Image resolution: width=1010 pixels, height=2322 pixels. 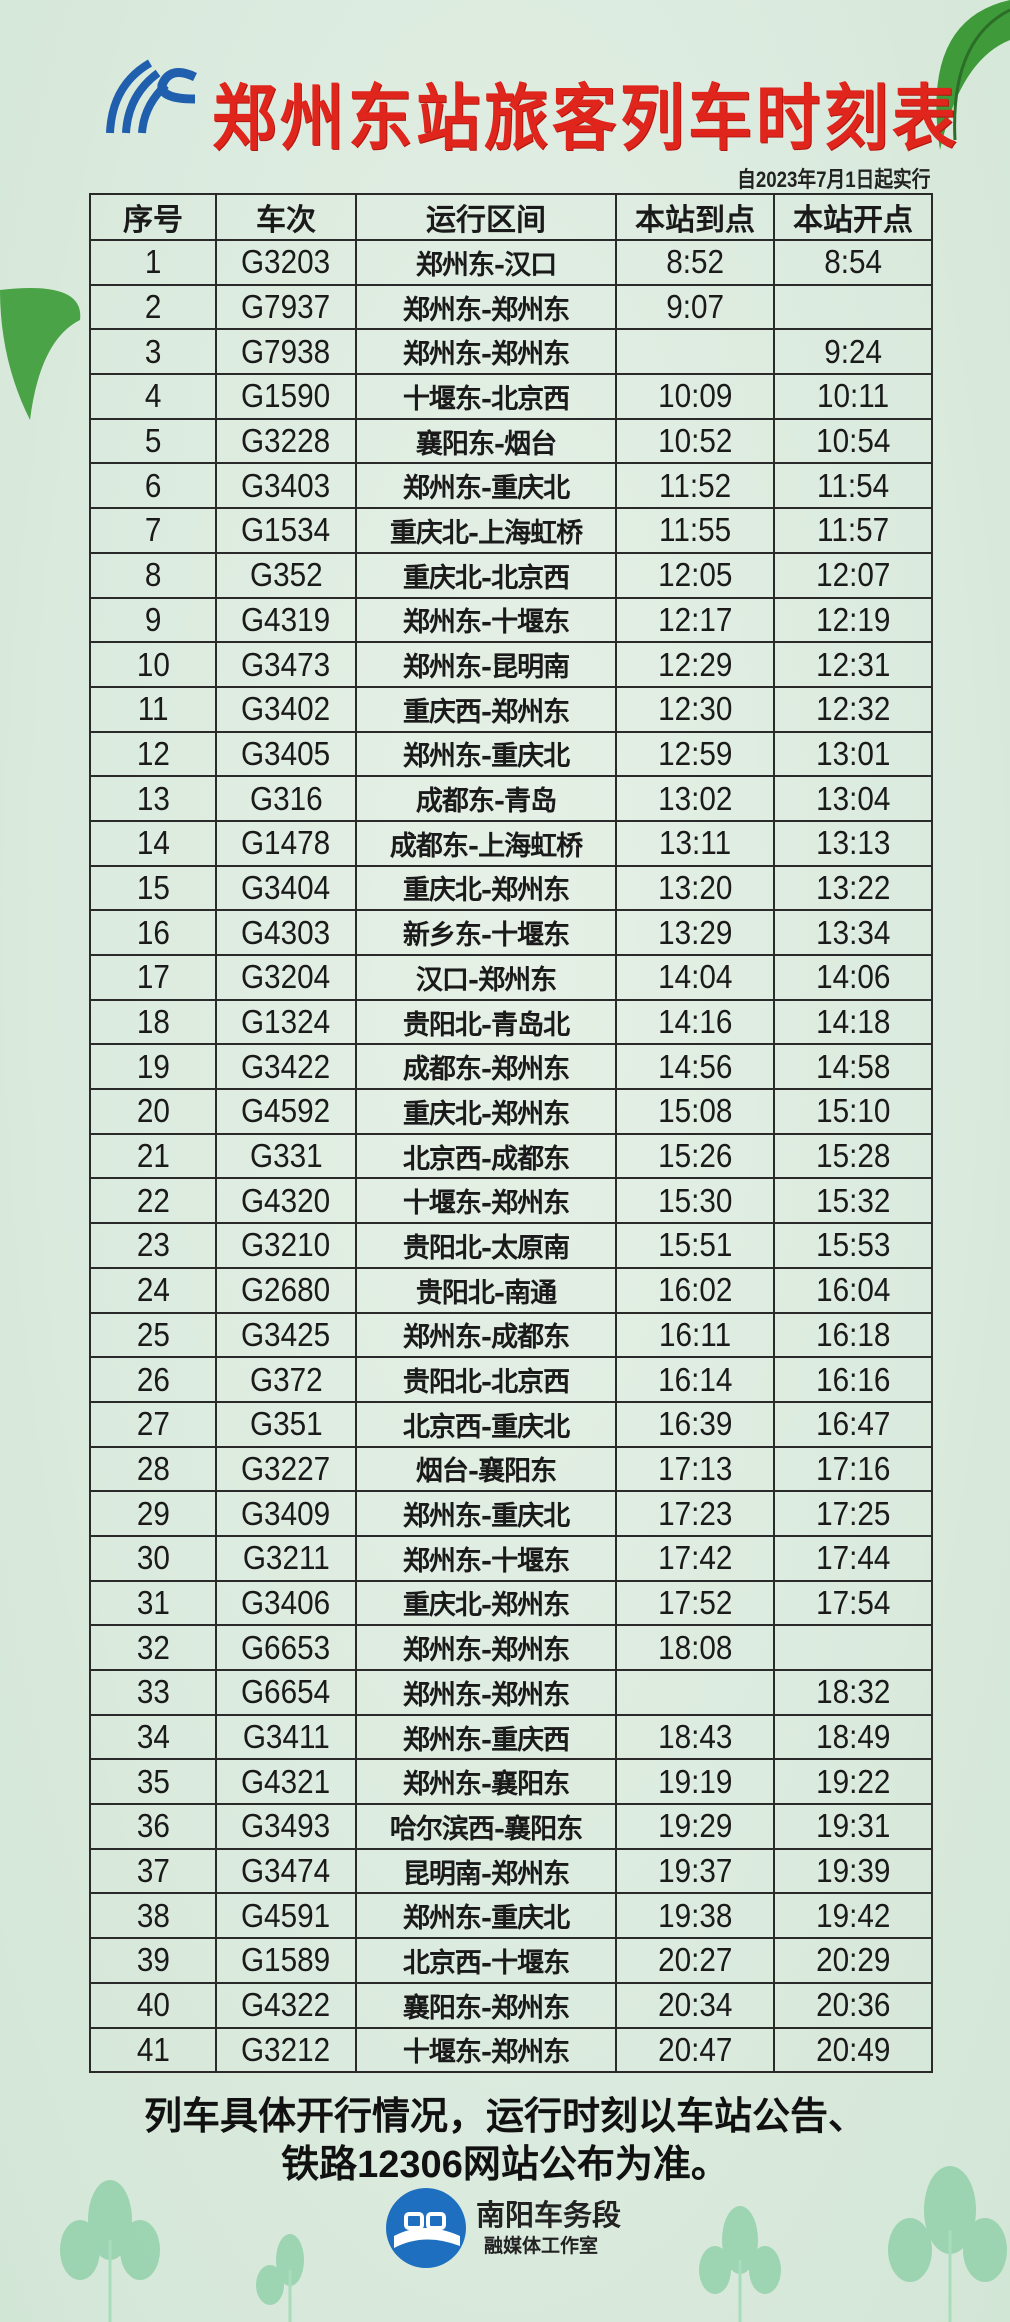 I want to click on departure-value: 18:32, so click(x=853, y=1692).